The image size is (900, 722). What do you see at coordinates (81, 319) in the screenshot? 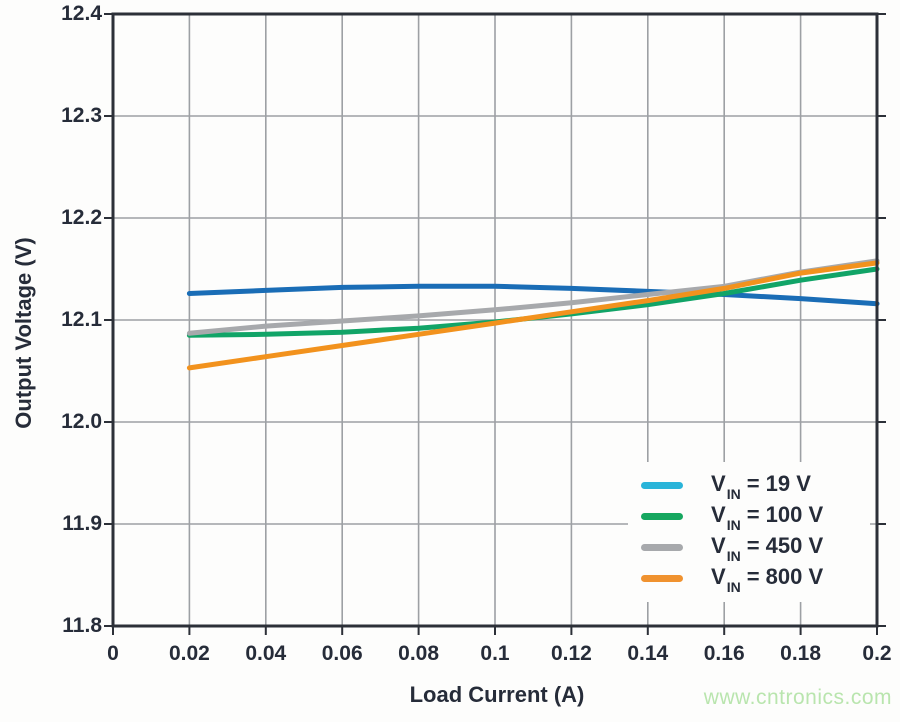
I see `y-tick-label: 12.1` at bounding box center [81, 319].